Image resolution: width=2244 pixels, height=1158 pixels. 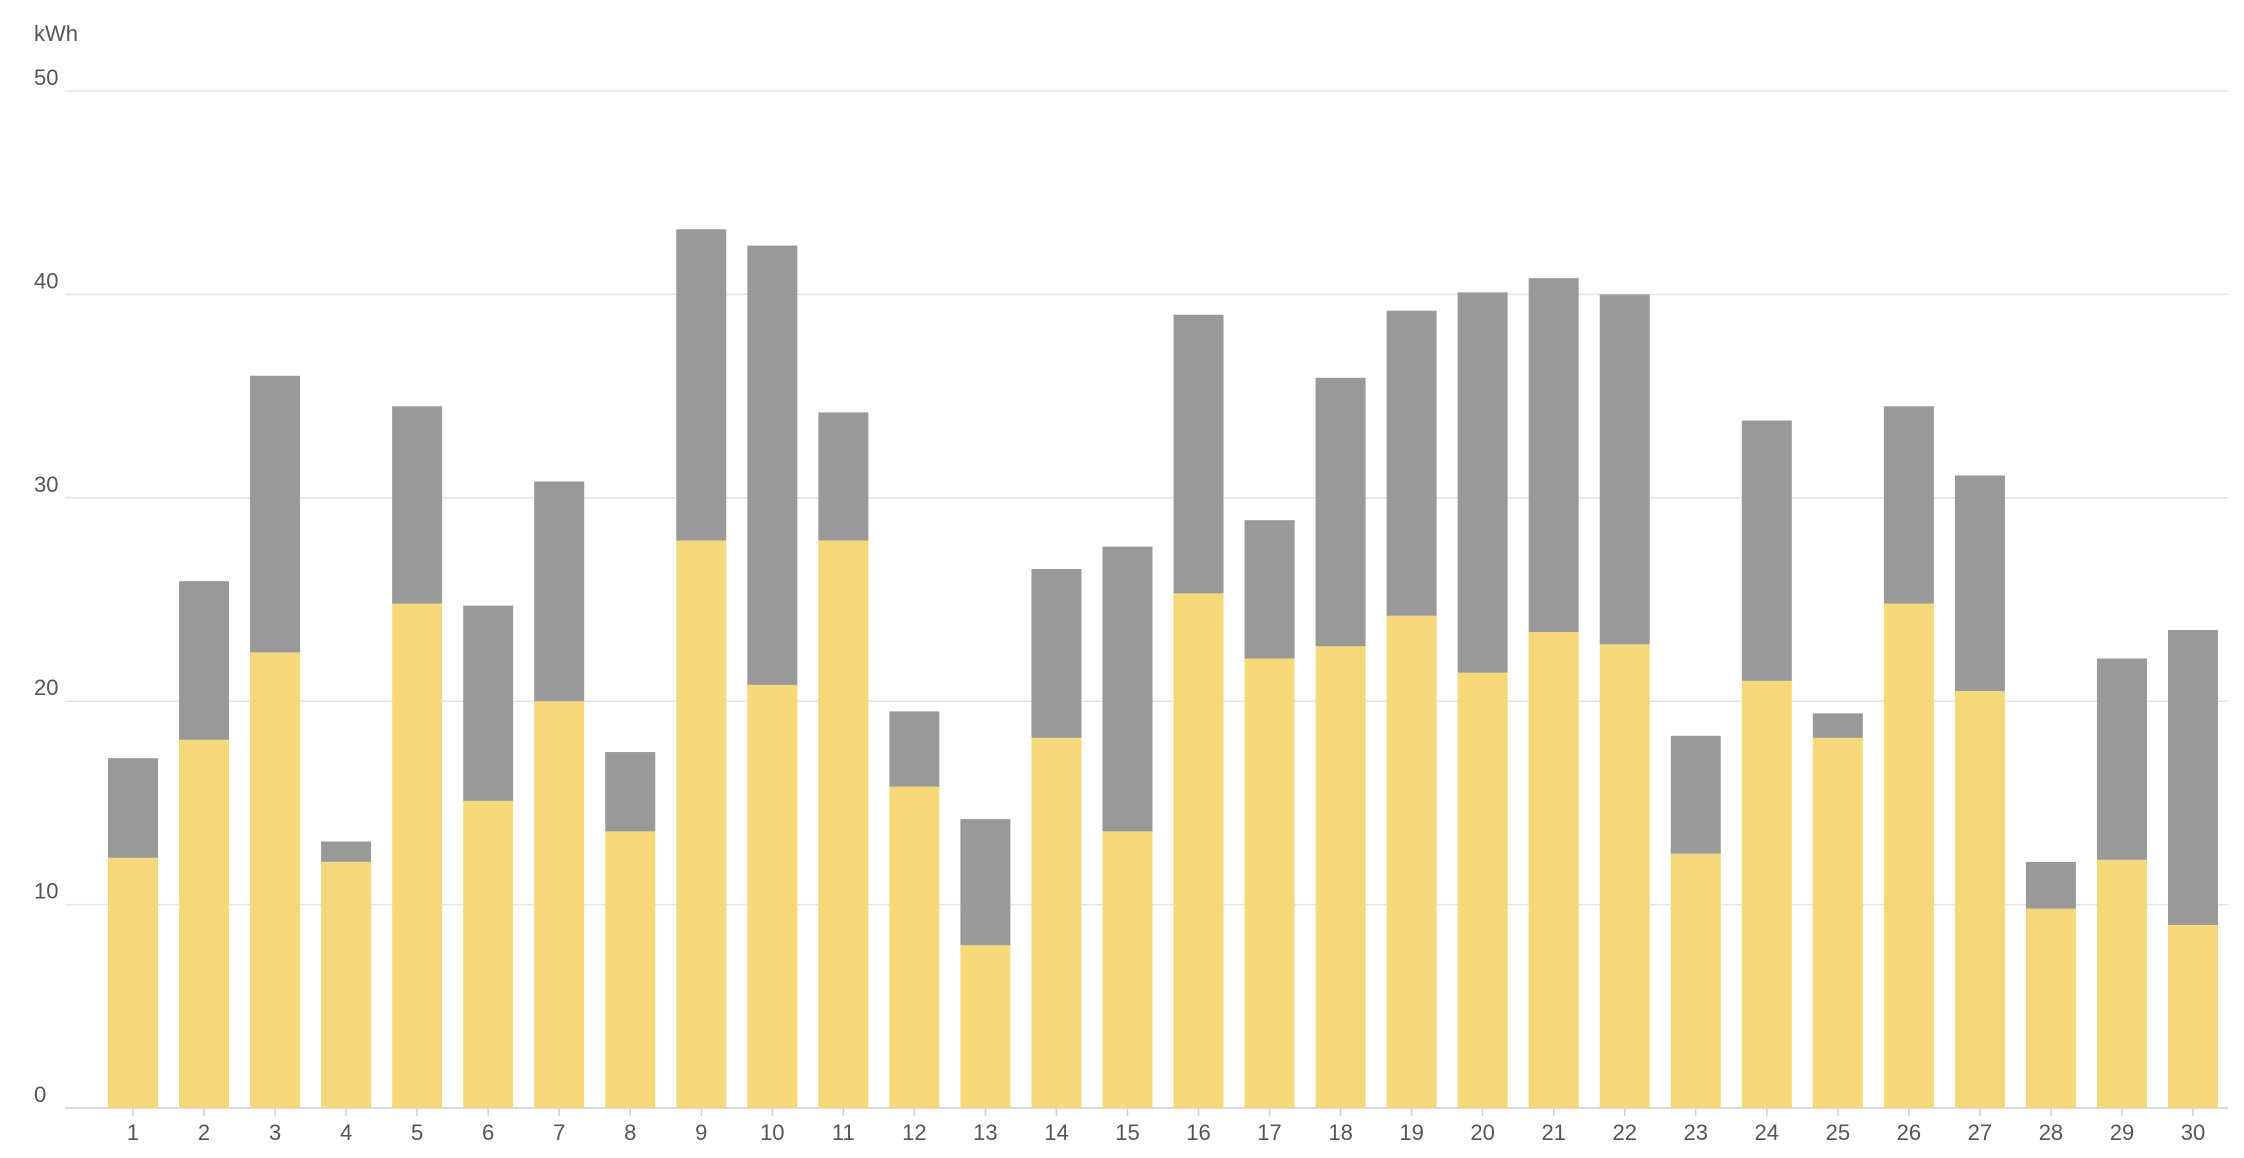 I want to click on x-tick-label: 3, so click(x=275, y=1132).